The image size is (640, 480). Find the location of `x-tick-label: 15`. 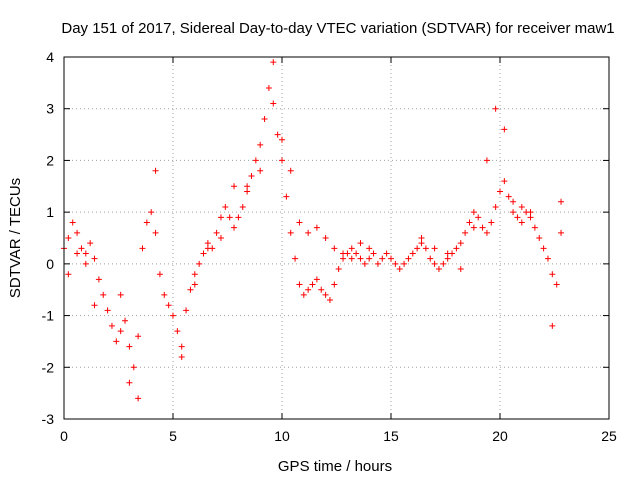

x-tick-label: 15 is located at coordinates (391, 436).